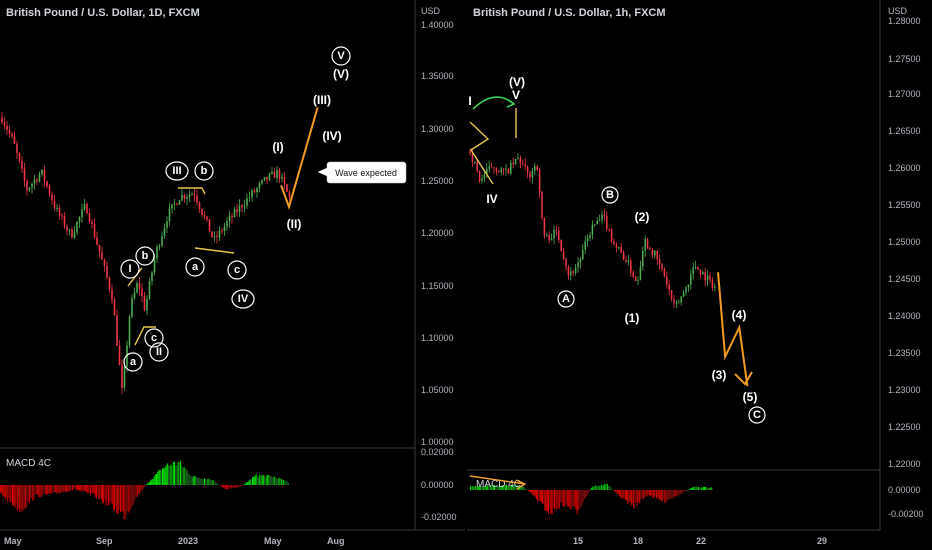 The width and height of the screenshot is (932, 550). I want to click on wave-label: B, so click(610, 195).